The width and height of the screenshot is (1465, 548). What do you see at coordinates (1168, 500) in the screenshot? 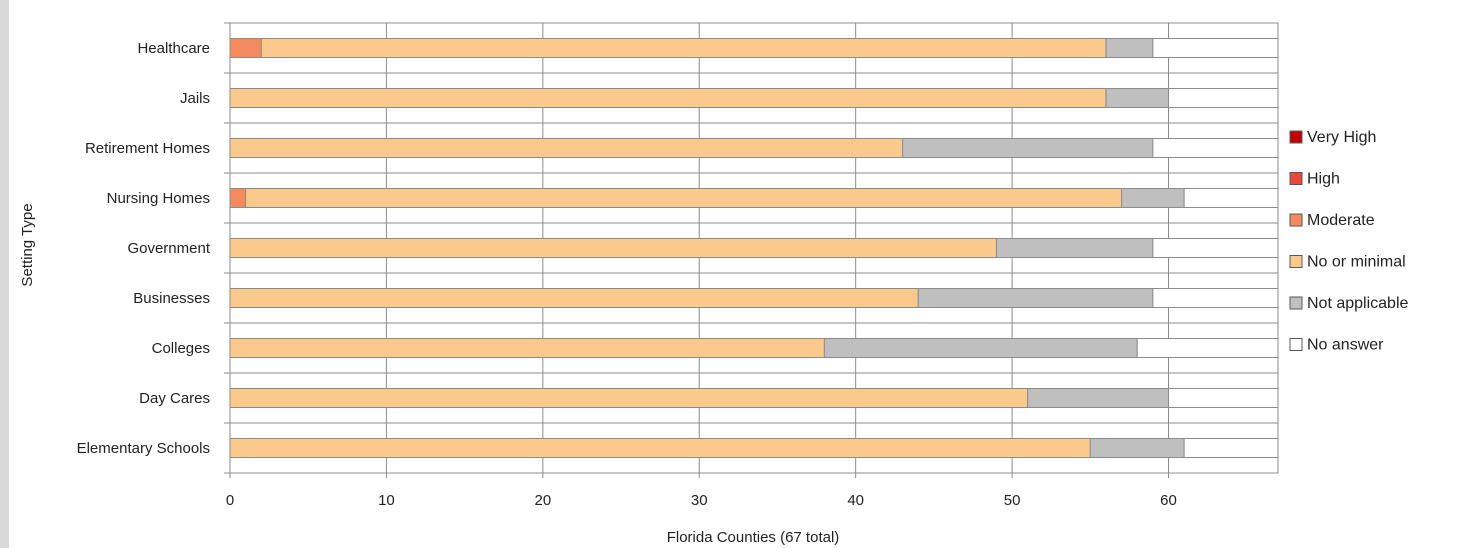
I see `x-tick-label: 60` at bounding box center [1168, 500].